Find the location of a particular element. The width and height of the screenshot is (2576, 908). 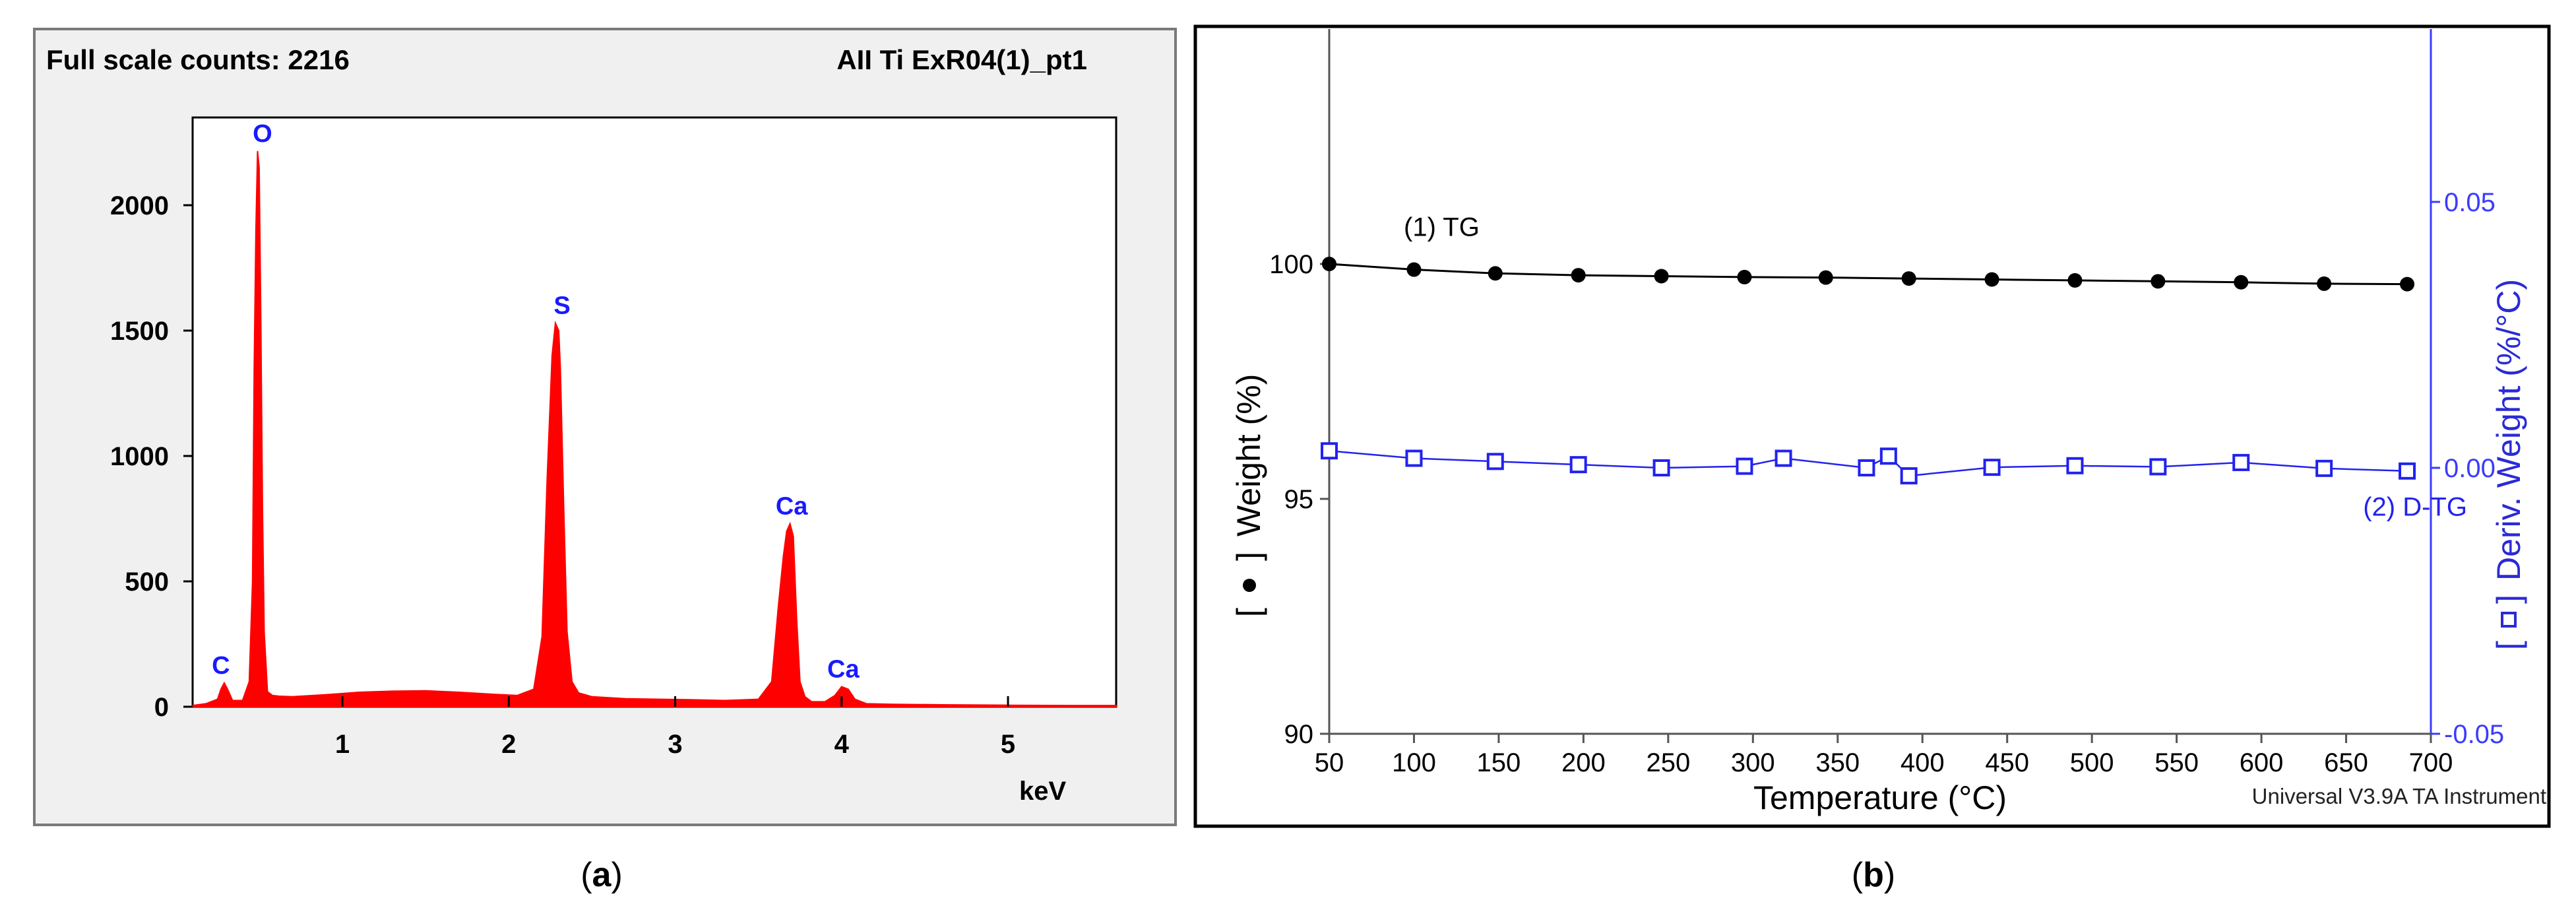

panel-b-caption: (b) is located at coordinates (1873, 875).